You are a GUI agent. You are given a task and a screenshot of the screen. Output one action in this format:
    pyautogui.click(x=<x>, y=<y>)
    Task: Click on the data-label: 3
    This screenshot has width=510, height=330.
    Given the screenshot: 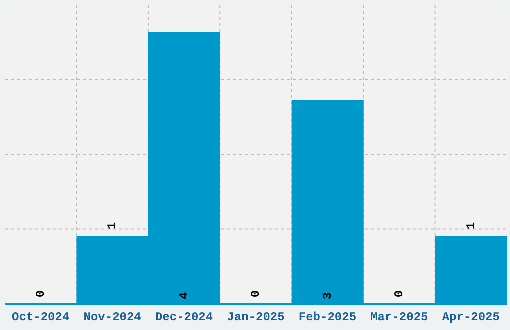 What is the action you would take?
    pyautogui.click(x=327, y=296)
    